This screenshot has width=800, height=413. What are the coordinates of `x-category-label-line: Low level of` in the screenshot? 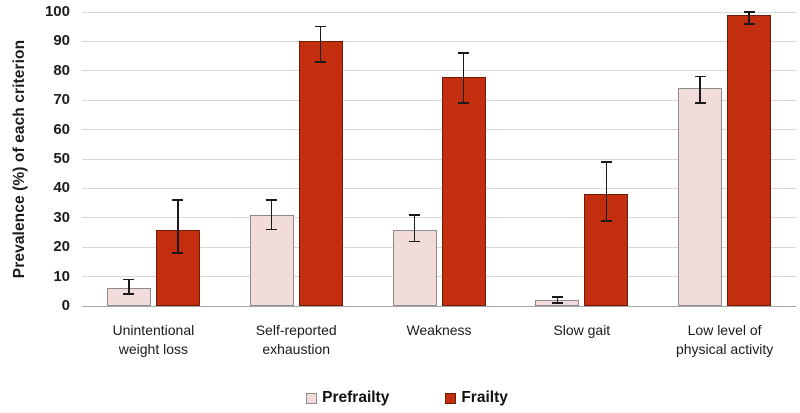 It's located at (724, 330).